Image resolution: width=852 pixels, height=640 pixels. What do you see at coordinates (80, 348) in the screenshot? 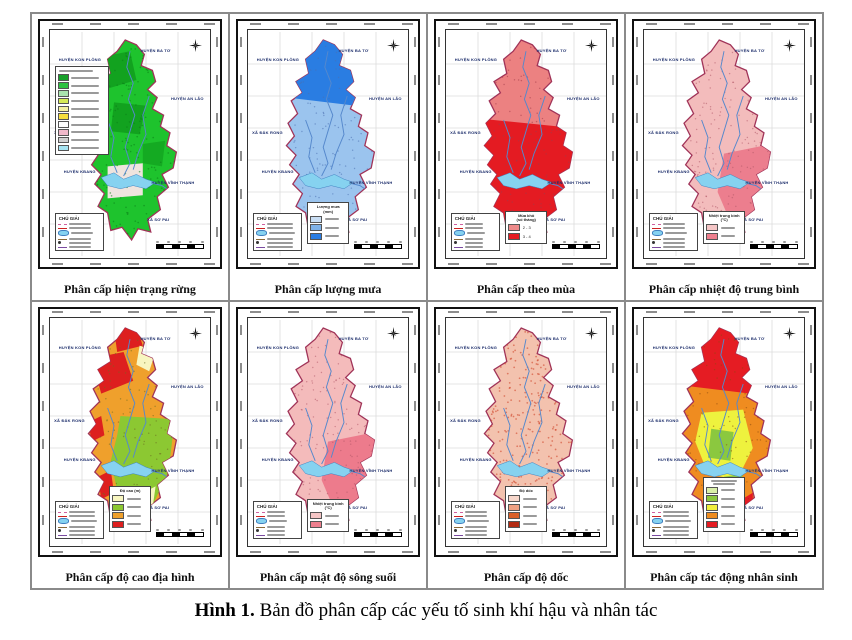
I see `place-label: HUYỆN KON PLÔNG` at bounding box center [80, 348].